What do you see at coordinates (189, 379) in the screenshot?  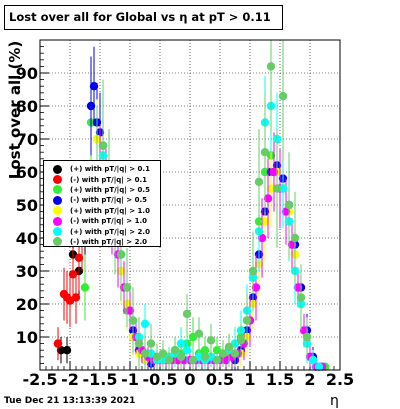 I see `x-tick-label: 0` at bounding box center [189, 379].